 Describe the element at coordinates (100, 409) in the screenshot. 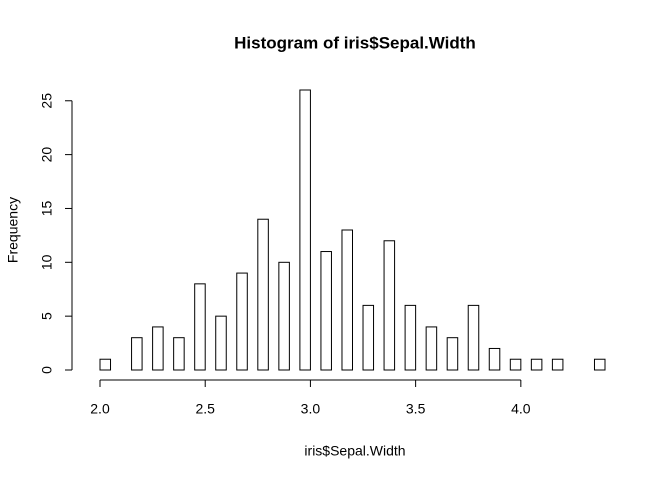

I see `x-tick-label: 2.0` at that location.